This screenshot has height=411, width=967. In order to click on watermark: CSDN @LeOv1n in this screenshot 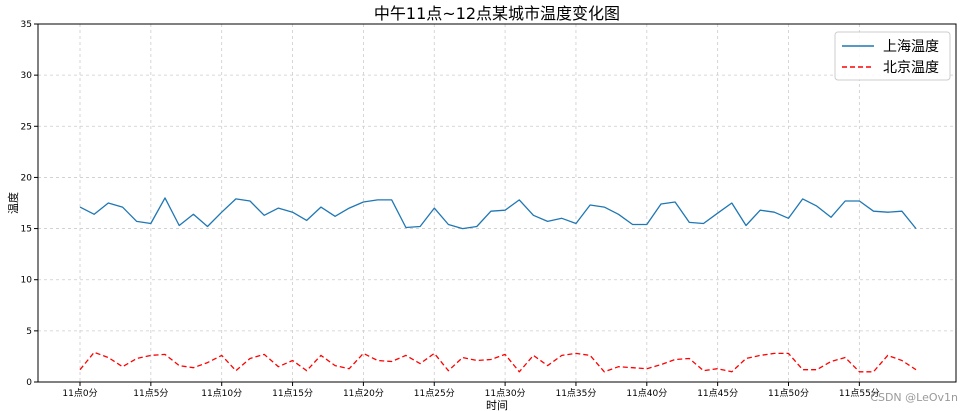, I will do `click(914, 397)`.